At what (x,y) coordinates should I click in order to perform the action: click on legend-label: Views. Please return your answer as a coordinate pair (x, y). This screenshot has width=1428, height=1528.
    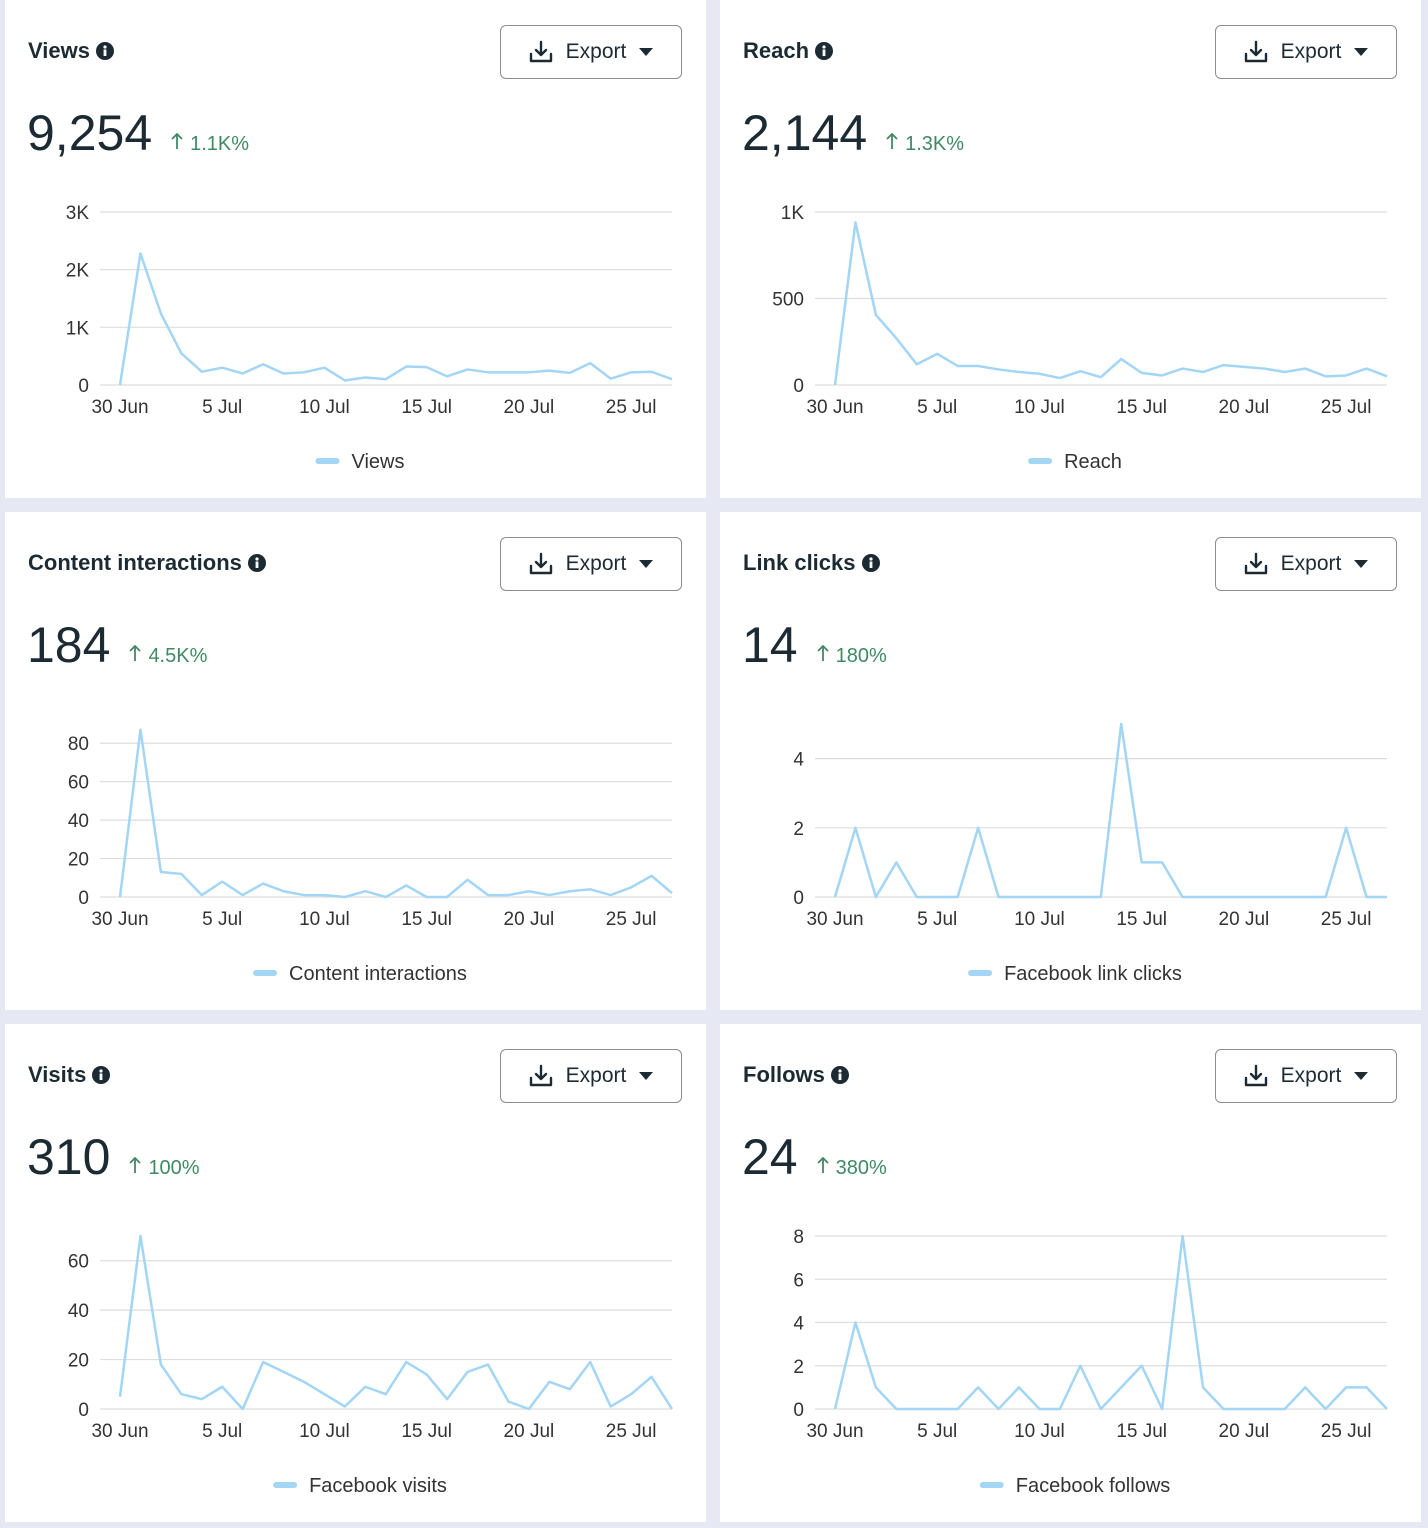
    Looking at the image, I should click on (378, 462).